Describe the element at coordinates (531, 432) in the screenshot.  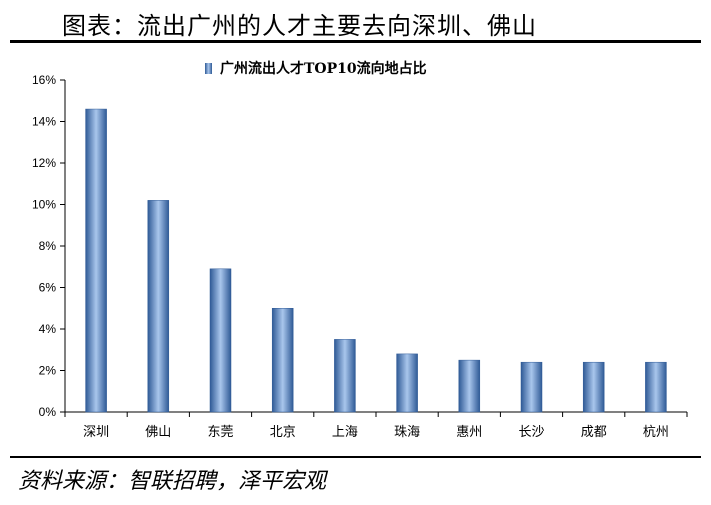
I see `x-tick-label: 长沙` at that location.